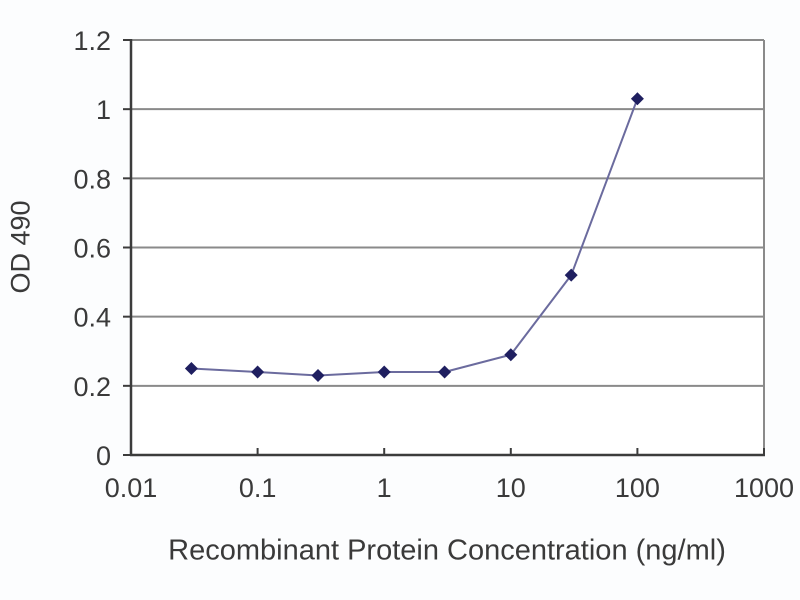  What do you see at coordinates (103, 456) in the screenshot?
I see `y-tick-label: 0` at bounding box center [103, 456].